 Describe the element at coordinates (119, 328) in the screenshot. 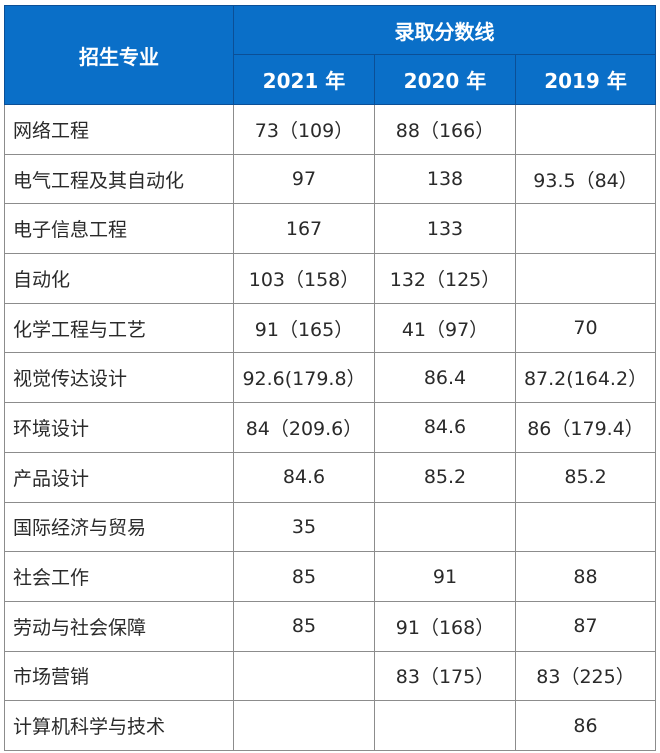

I see `major-cell: 化学工程与工艺` at that location.